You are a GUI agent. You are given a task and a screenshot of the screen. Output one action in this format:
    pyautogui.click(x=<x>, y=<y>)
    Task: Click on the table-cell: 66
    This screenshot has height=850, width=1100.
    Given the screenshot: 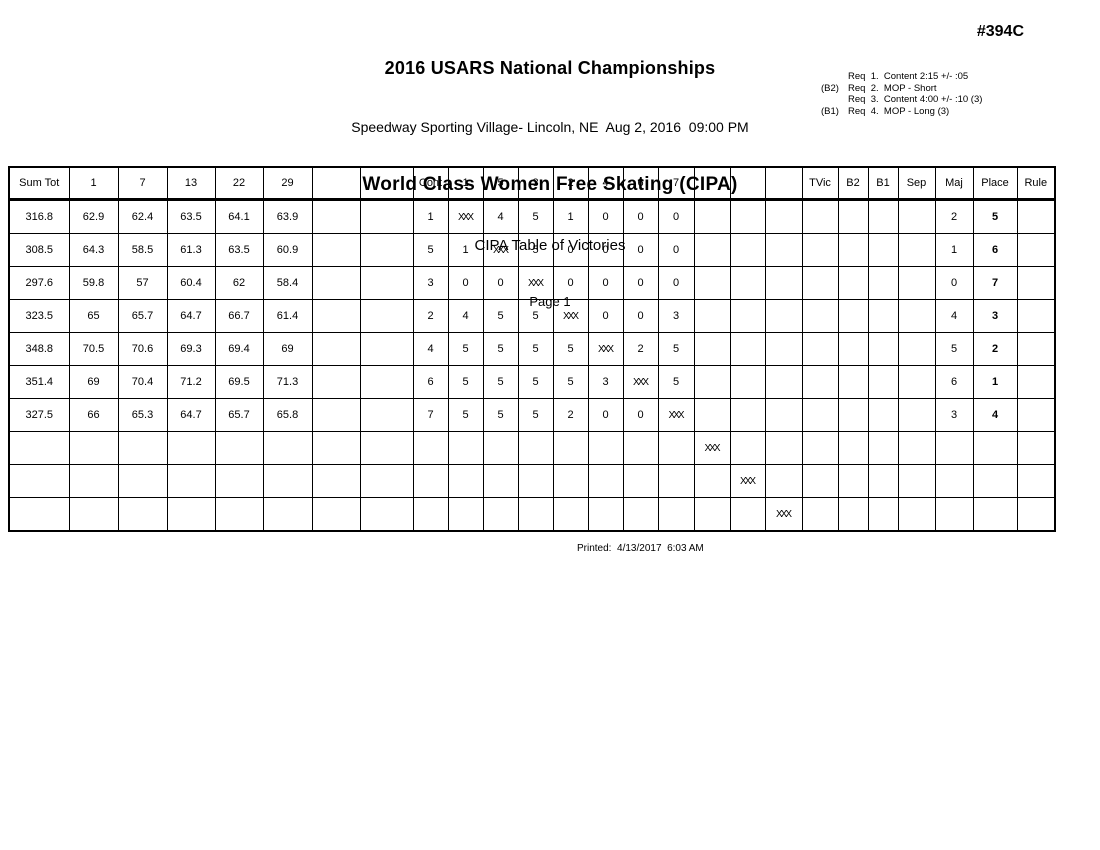 What is the action you would take?
    pyautogui.click(x=93, y=415)
    